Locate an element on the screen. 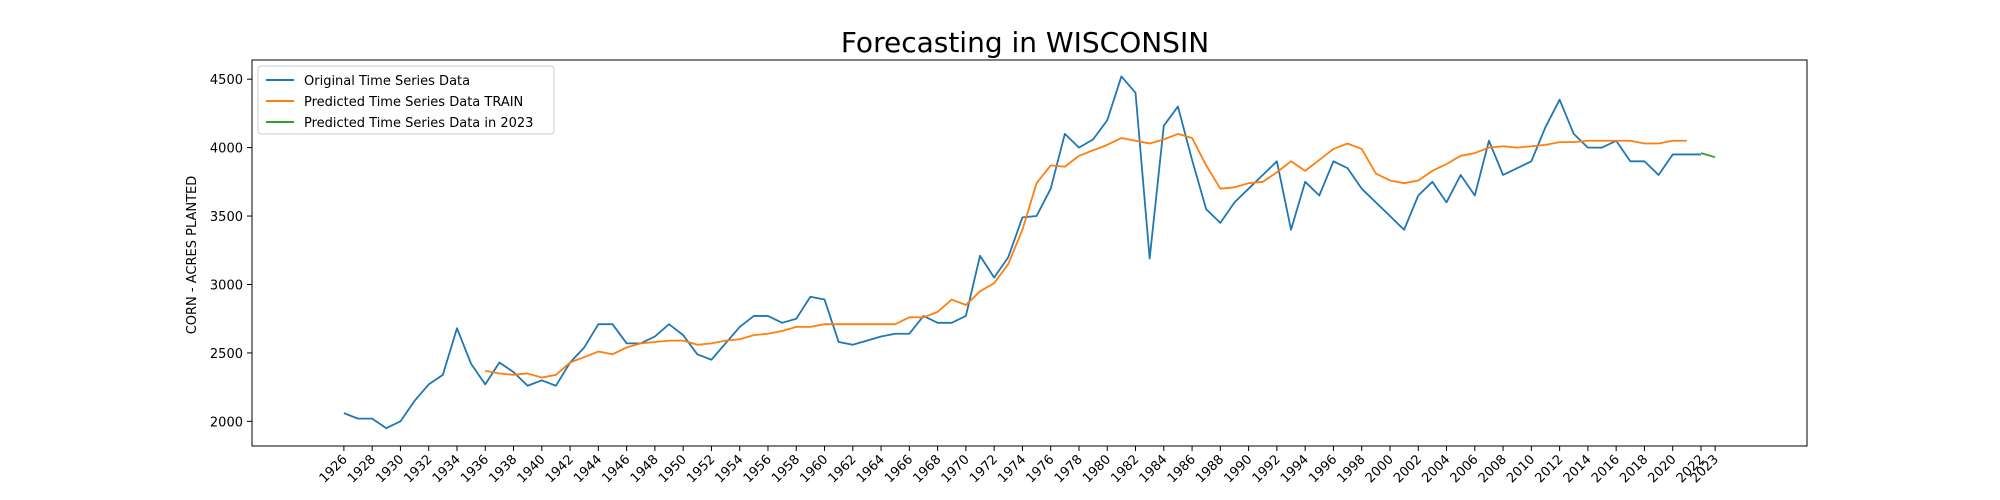 This screenshot has height=500, width=2000. y-tick-label: 3000 is located at coordinates (226, 285).